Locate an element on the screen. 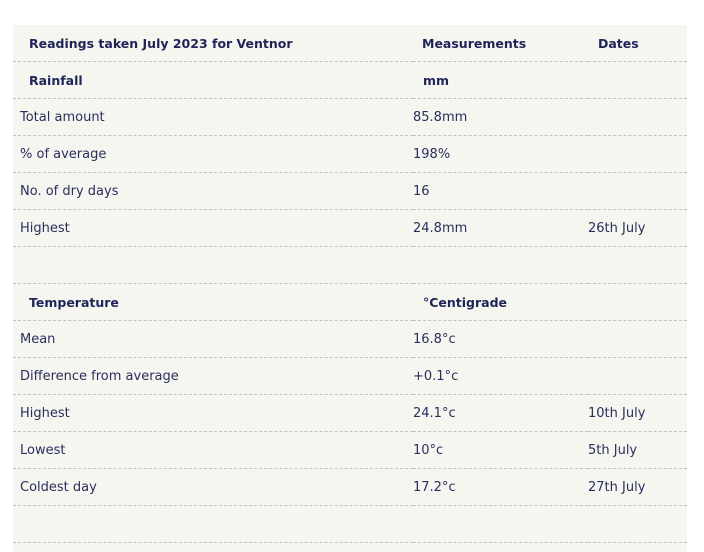  row-label: No. of dry days is located at coordinates (213, 191).